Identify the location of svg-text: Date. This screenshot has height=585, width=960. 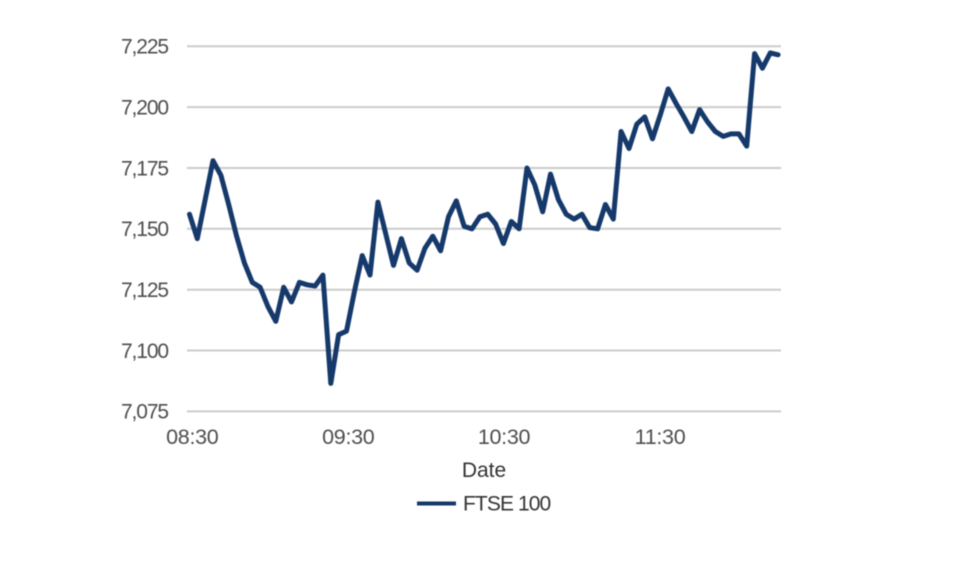
(484, 470).